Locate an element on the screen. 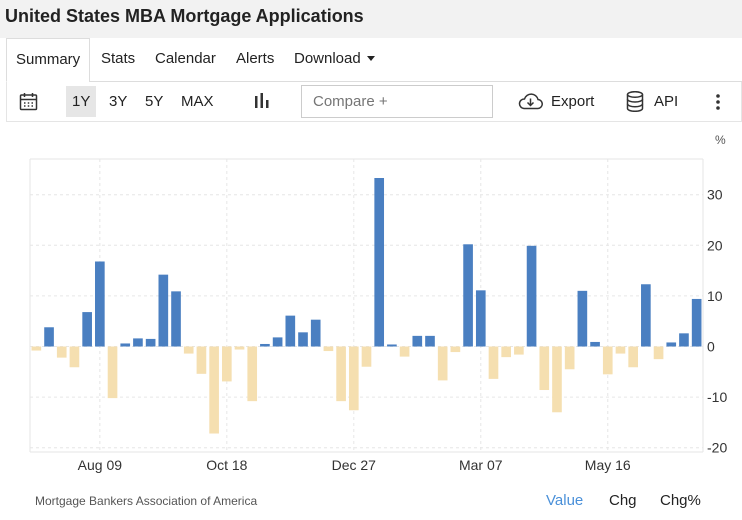  export-button: Export is located at coordinates (573, 101).